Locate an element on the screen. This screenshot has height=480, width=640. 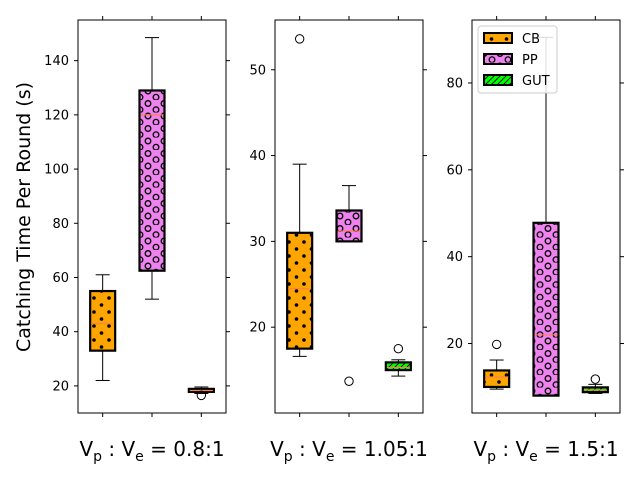
legend-label: GUT is located at coordinates (536, 81).